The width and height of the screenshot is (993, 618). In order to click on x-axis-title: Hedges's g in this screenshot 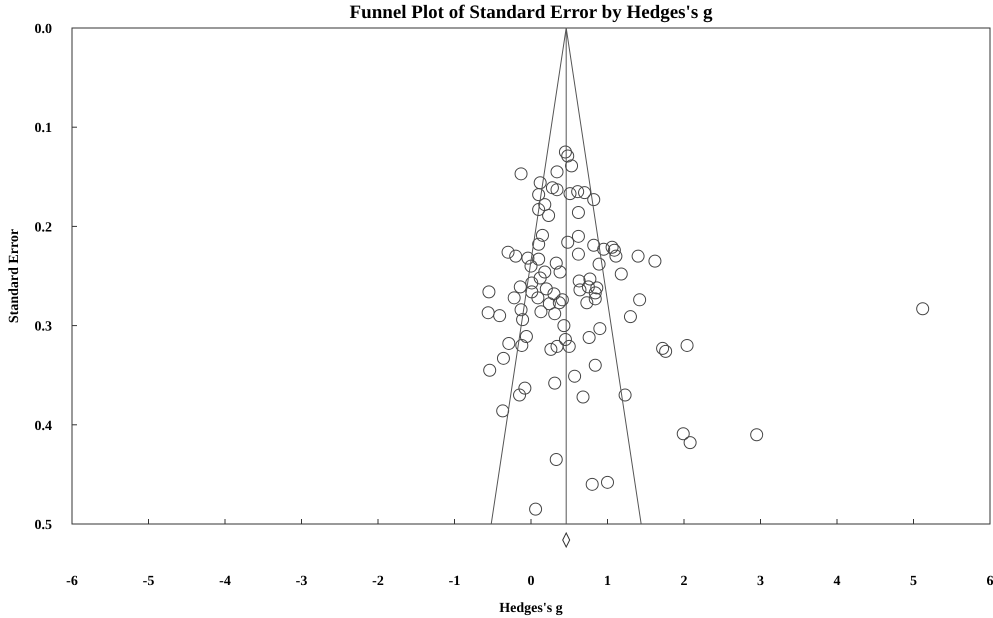, I will do `click(531, 608)`.